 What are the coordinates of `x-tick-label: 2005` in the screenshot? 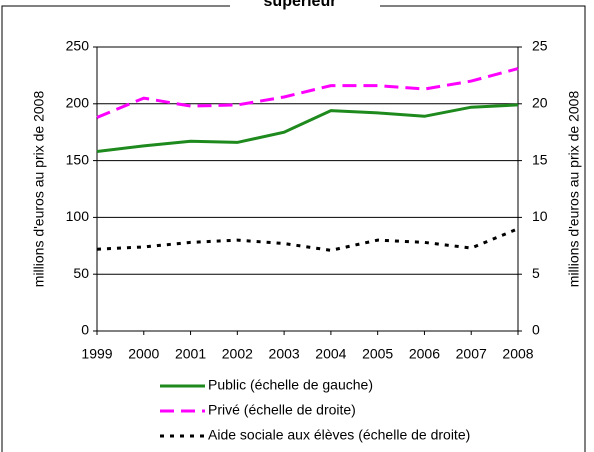 It's located at (377, 354).